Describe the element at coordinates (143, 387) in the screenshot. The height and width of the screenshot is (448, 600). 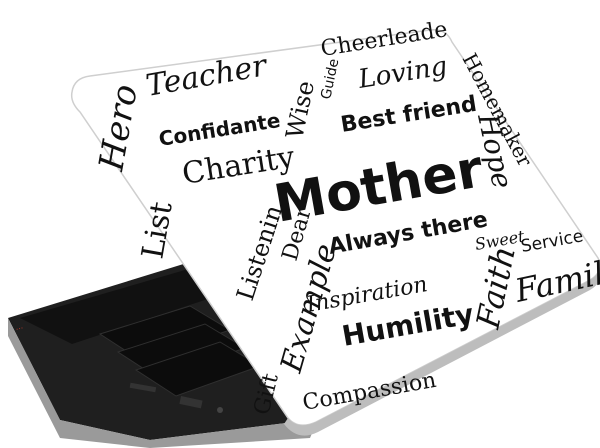
I see `card-slot` at that location.